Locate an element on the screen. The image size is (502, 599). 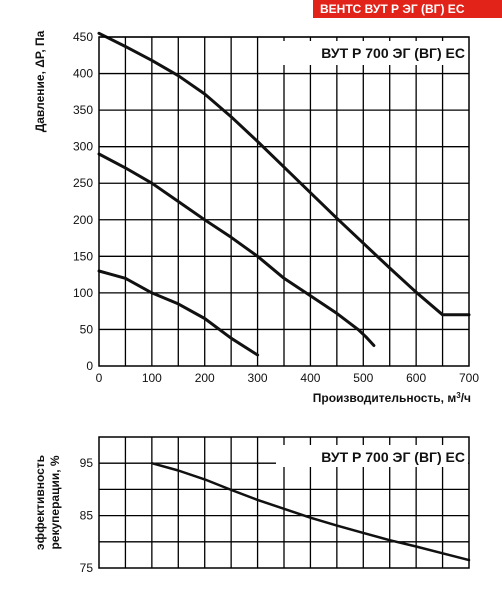
efficiency-chart-y-ticks: 75 85 95 is located at coordinates (87, 515).